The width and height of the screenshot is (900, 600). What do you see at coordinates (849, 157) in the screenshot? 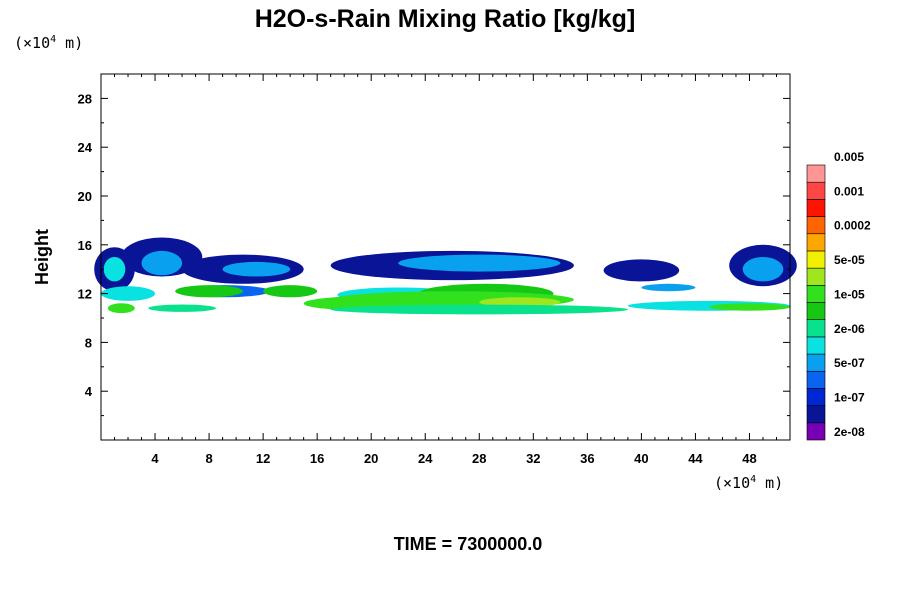
I see `colorbar-label: 0.005` at bounding box center [849, 157].